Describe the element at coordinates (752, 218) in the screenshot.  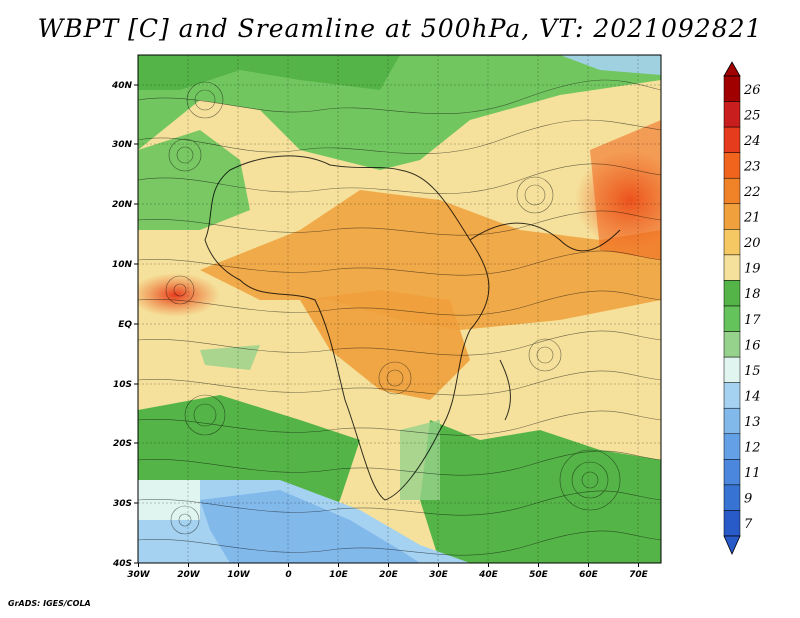
I see `colorbar-label: 21` at that location.